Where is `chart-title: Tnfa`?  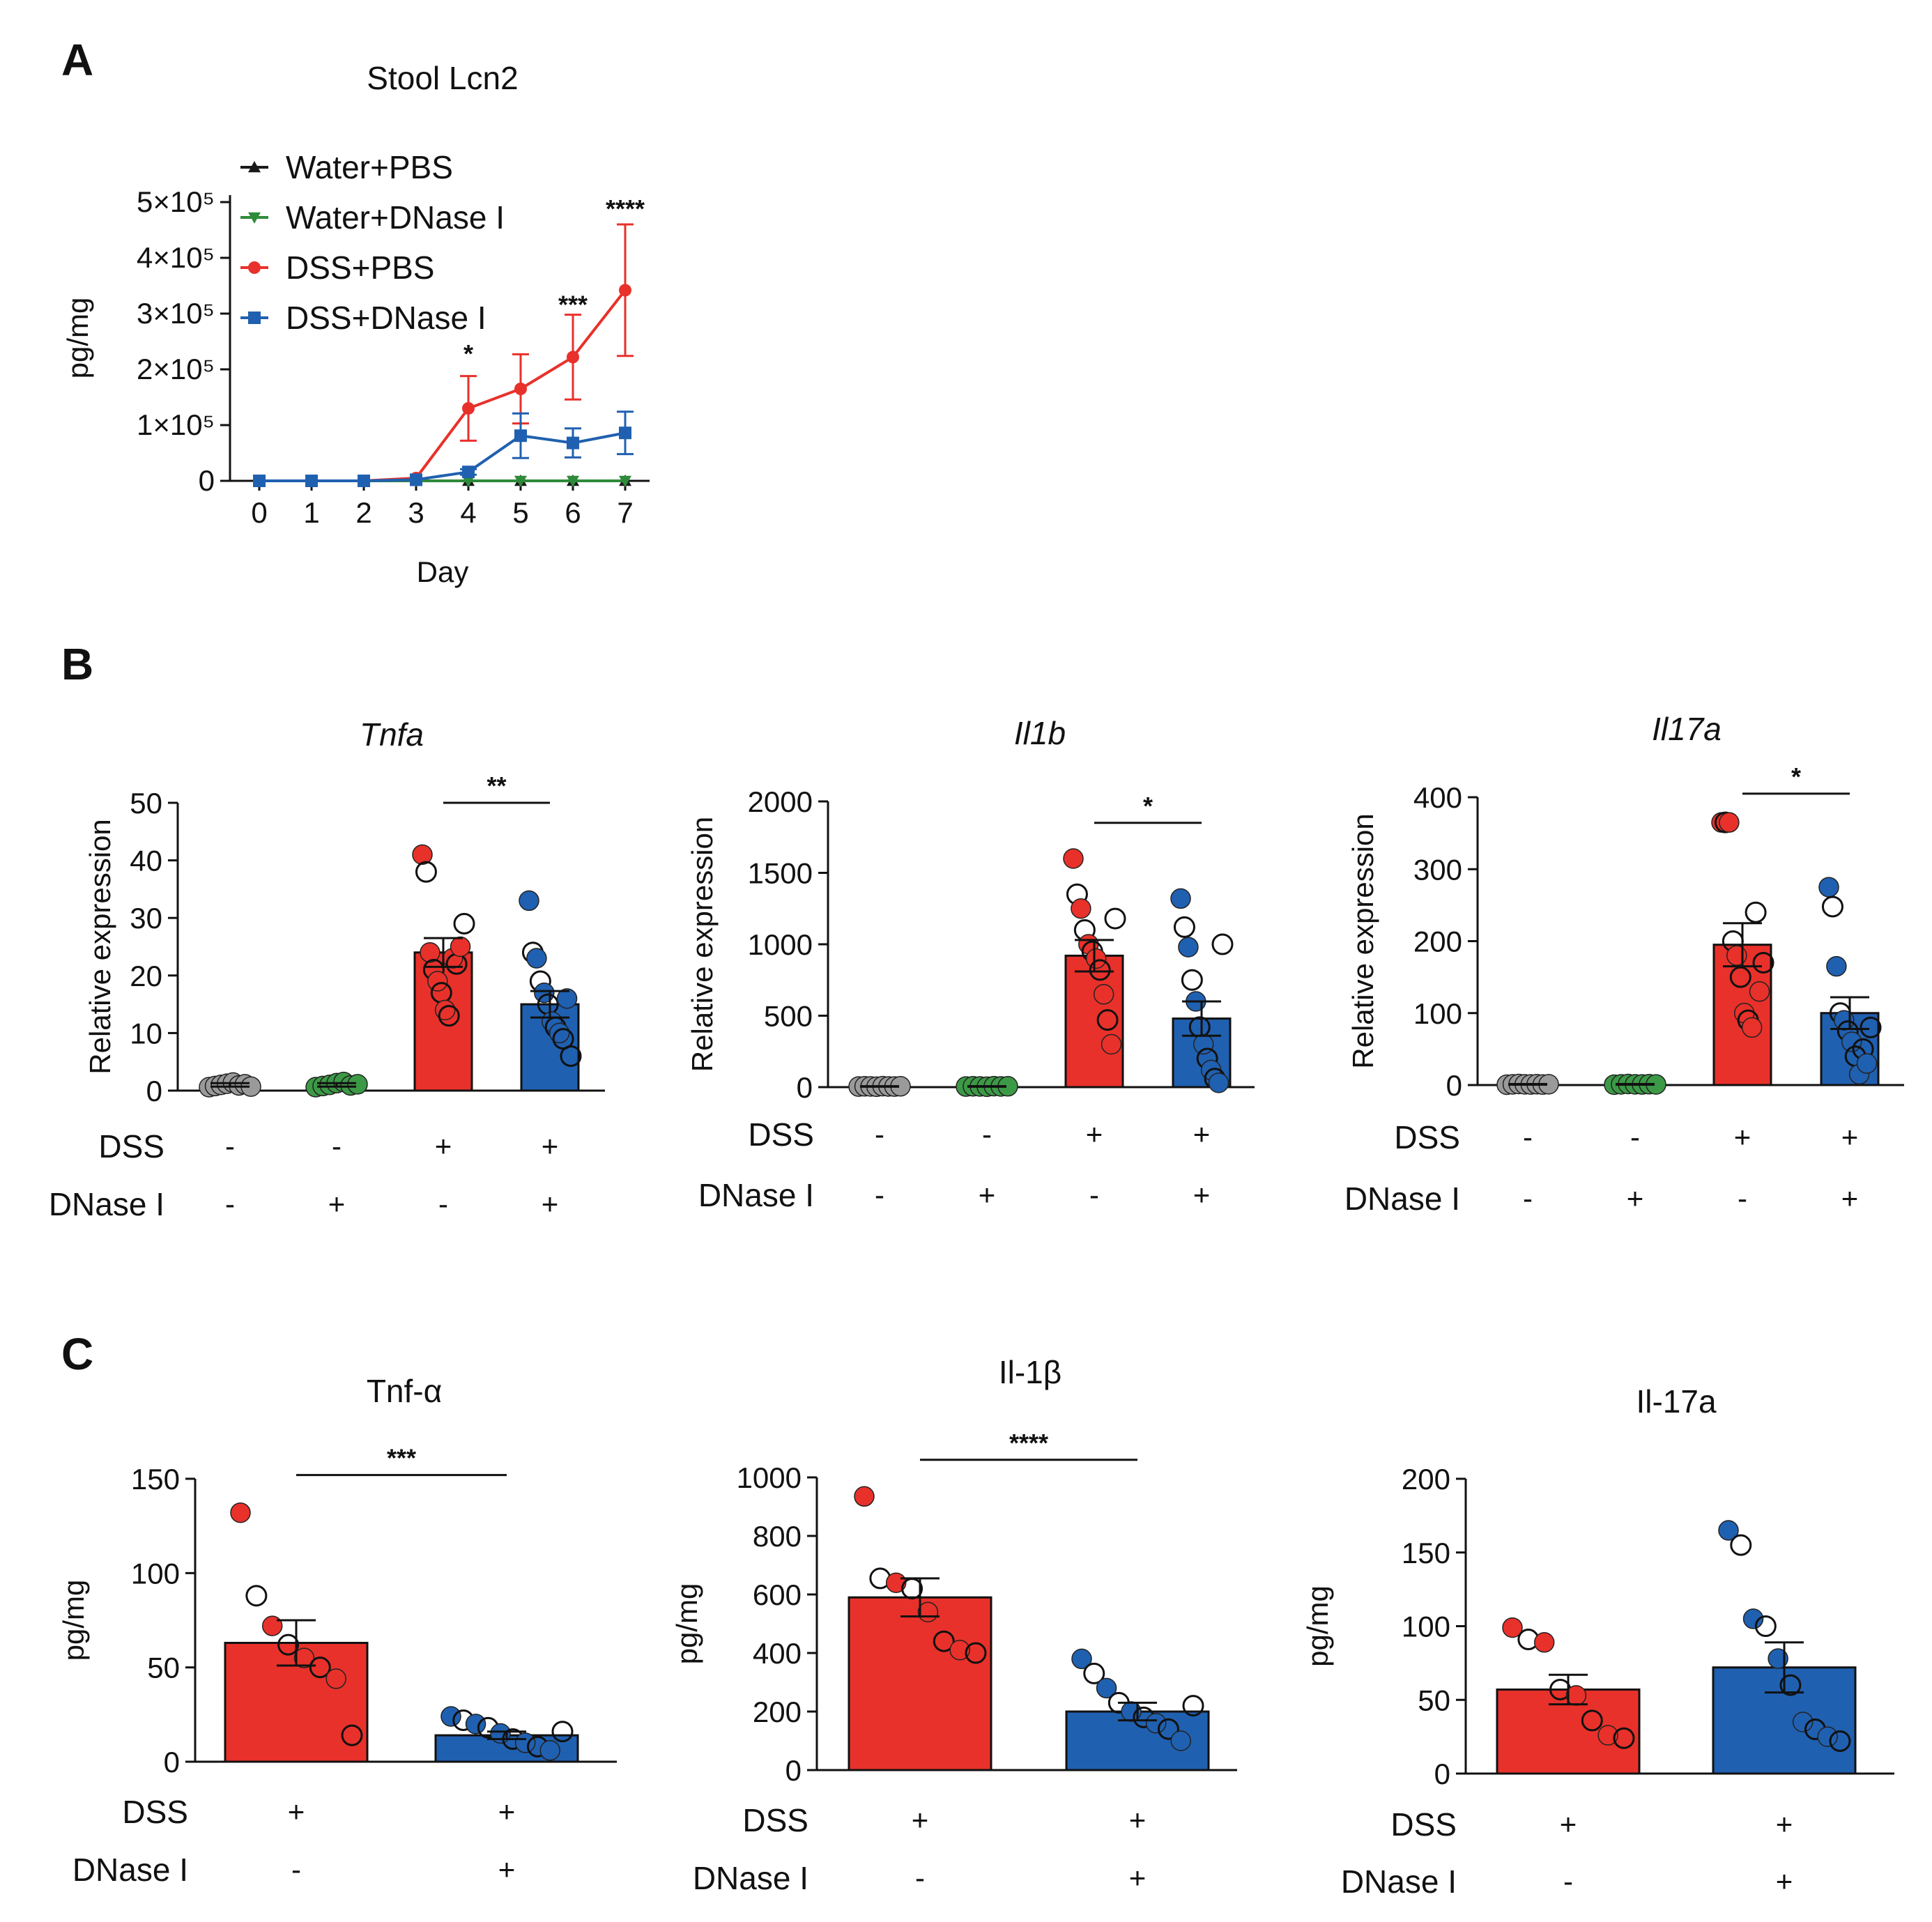 chart-title: Tnfa is located at coordinates (392, 734).